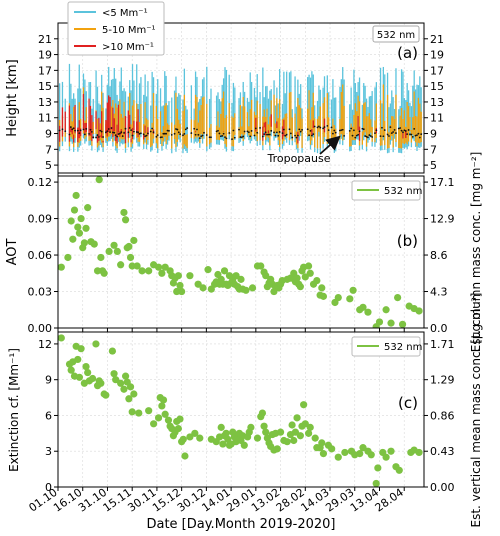 This screenshot has width=500, height=536. Describe the element at coordinates (433, 134) in the screenshot. I see `y-tick-label-right: 9` at that location.